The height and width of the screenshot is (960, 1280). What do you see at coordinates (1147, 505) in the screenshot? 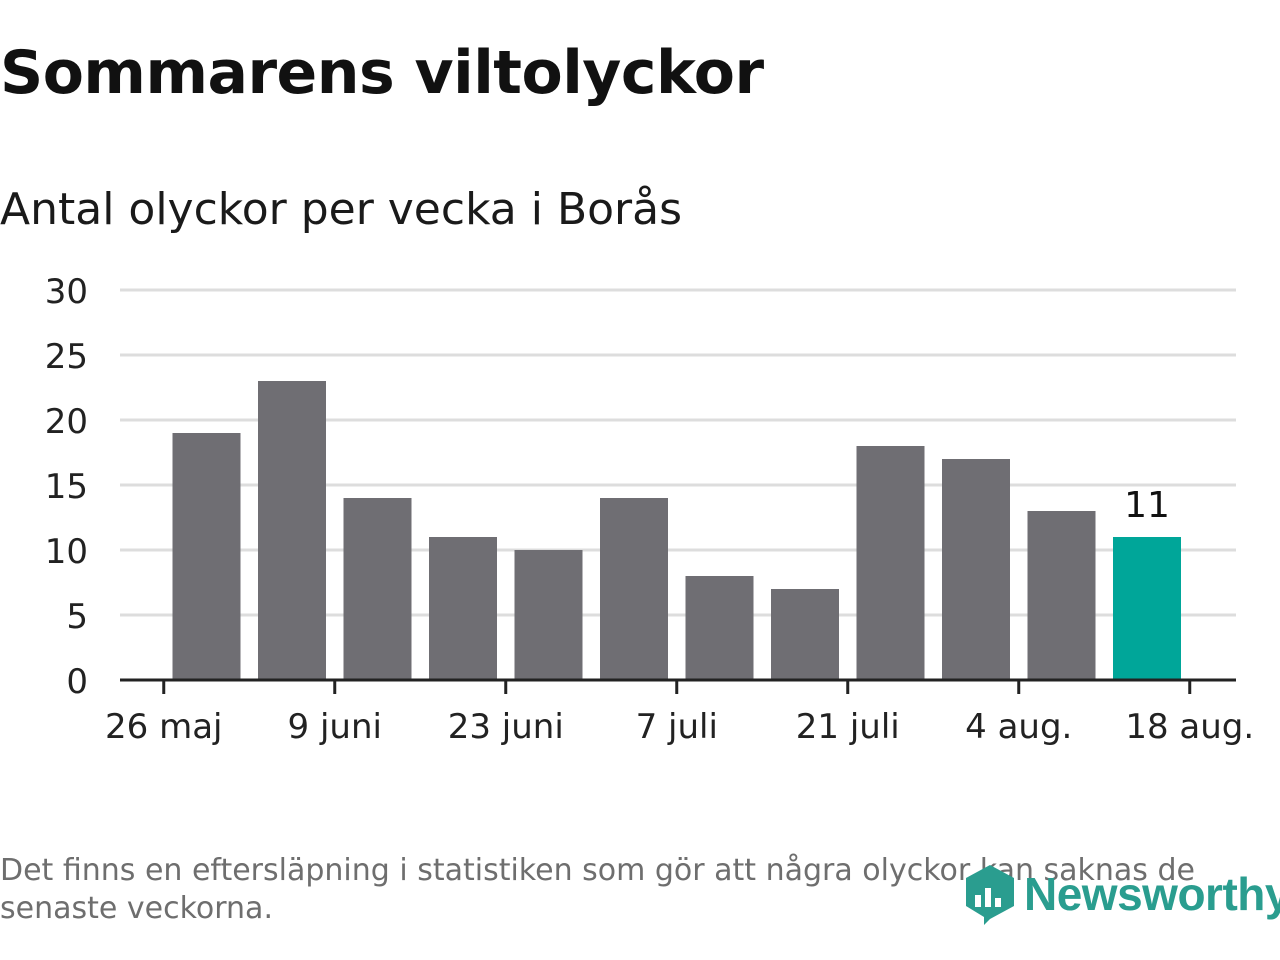
I see `data-label: 11` at bounding box center [1147, 505].